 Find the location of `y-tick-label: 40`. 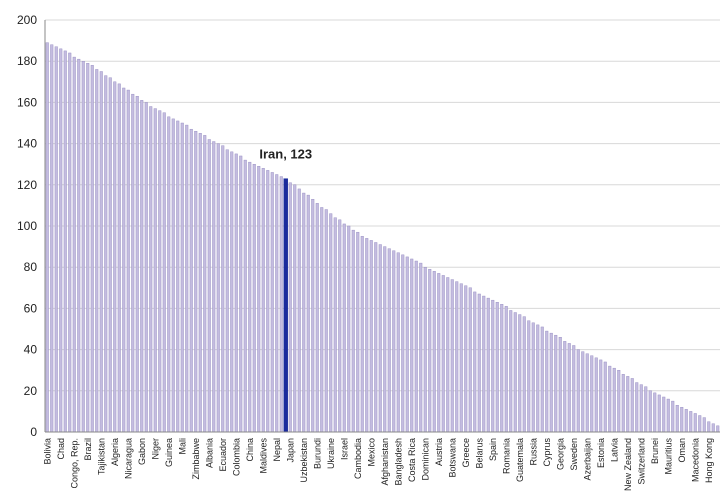

y-tick-label: 40 is located at coordinates (31, 350).